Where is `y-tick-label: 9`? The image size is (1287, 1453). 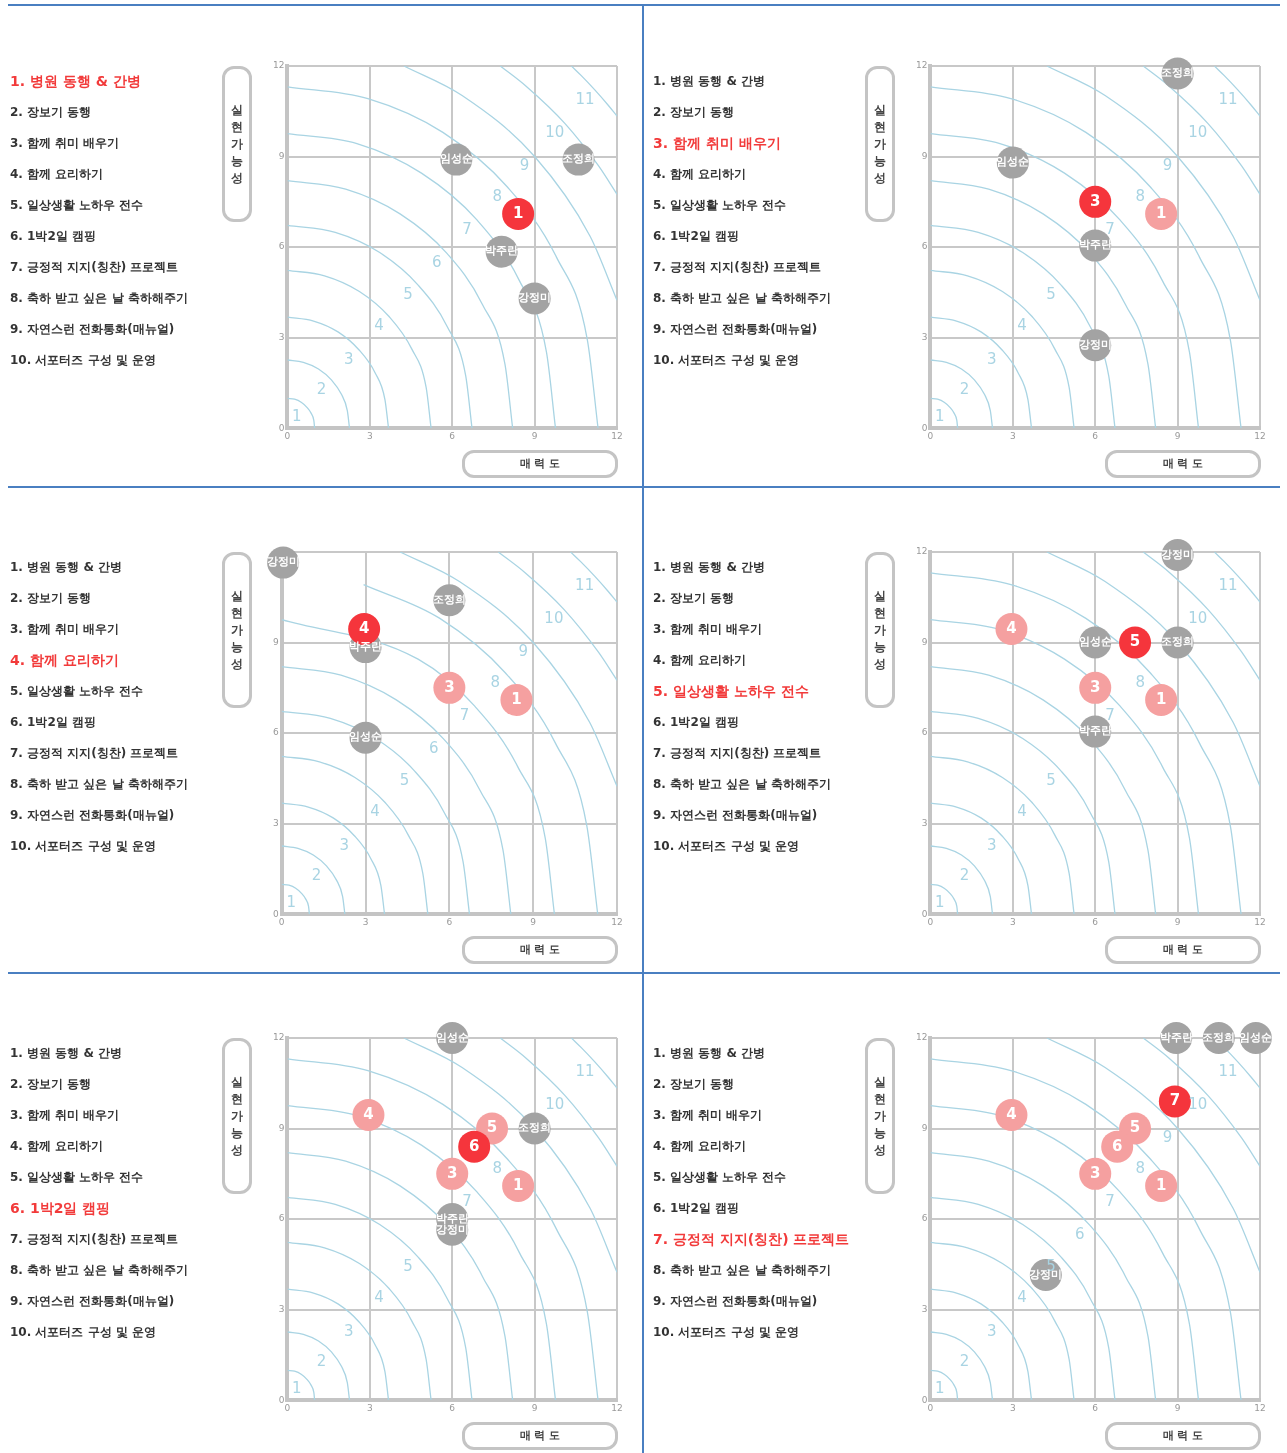 y-tick-label: 9 is located at coordinates (281, 1127).